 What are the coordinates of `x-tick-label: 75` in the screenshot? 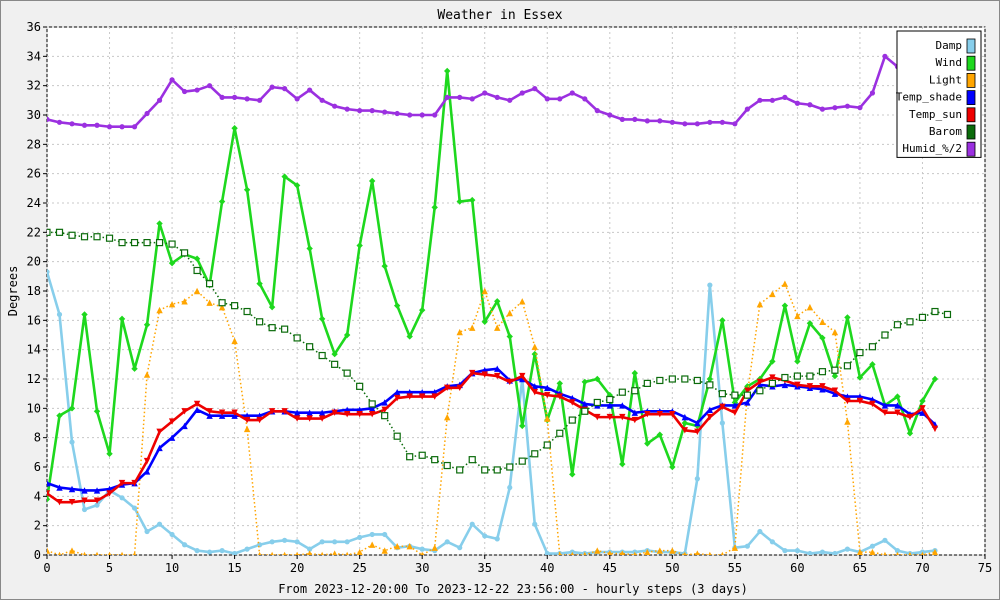 It's located at (985, 568).